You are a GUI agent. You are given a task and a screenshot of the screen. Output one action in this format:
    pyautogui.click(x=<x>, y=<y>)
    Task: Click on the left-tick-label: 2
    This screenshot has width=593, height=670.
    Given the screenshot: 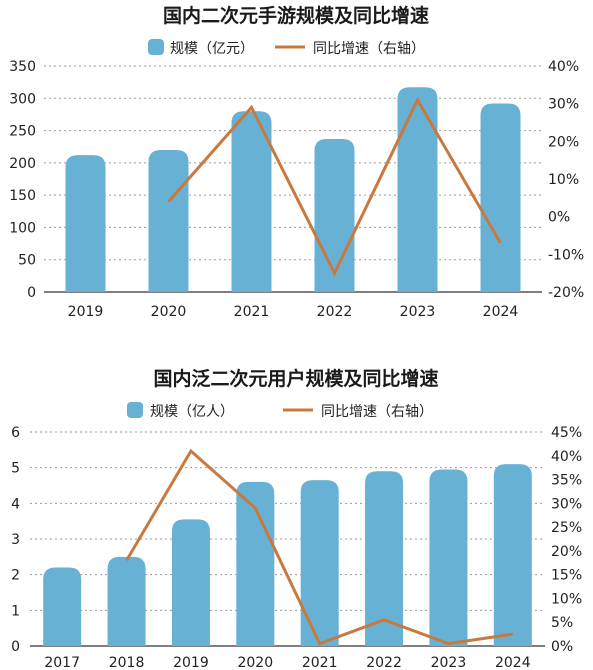 What is the action you would take?
    pyautogui.click(x=15, y=576)
    